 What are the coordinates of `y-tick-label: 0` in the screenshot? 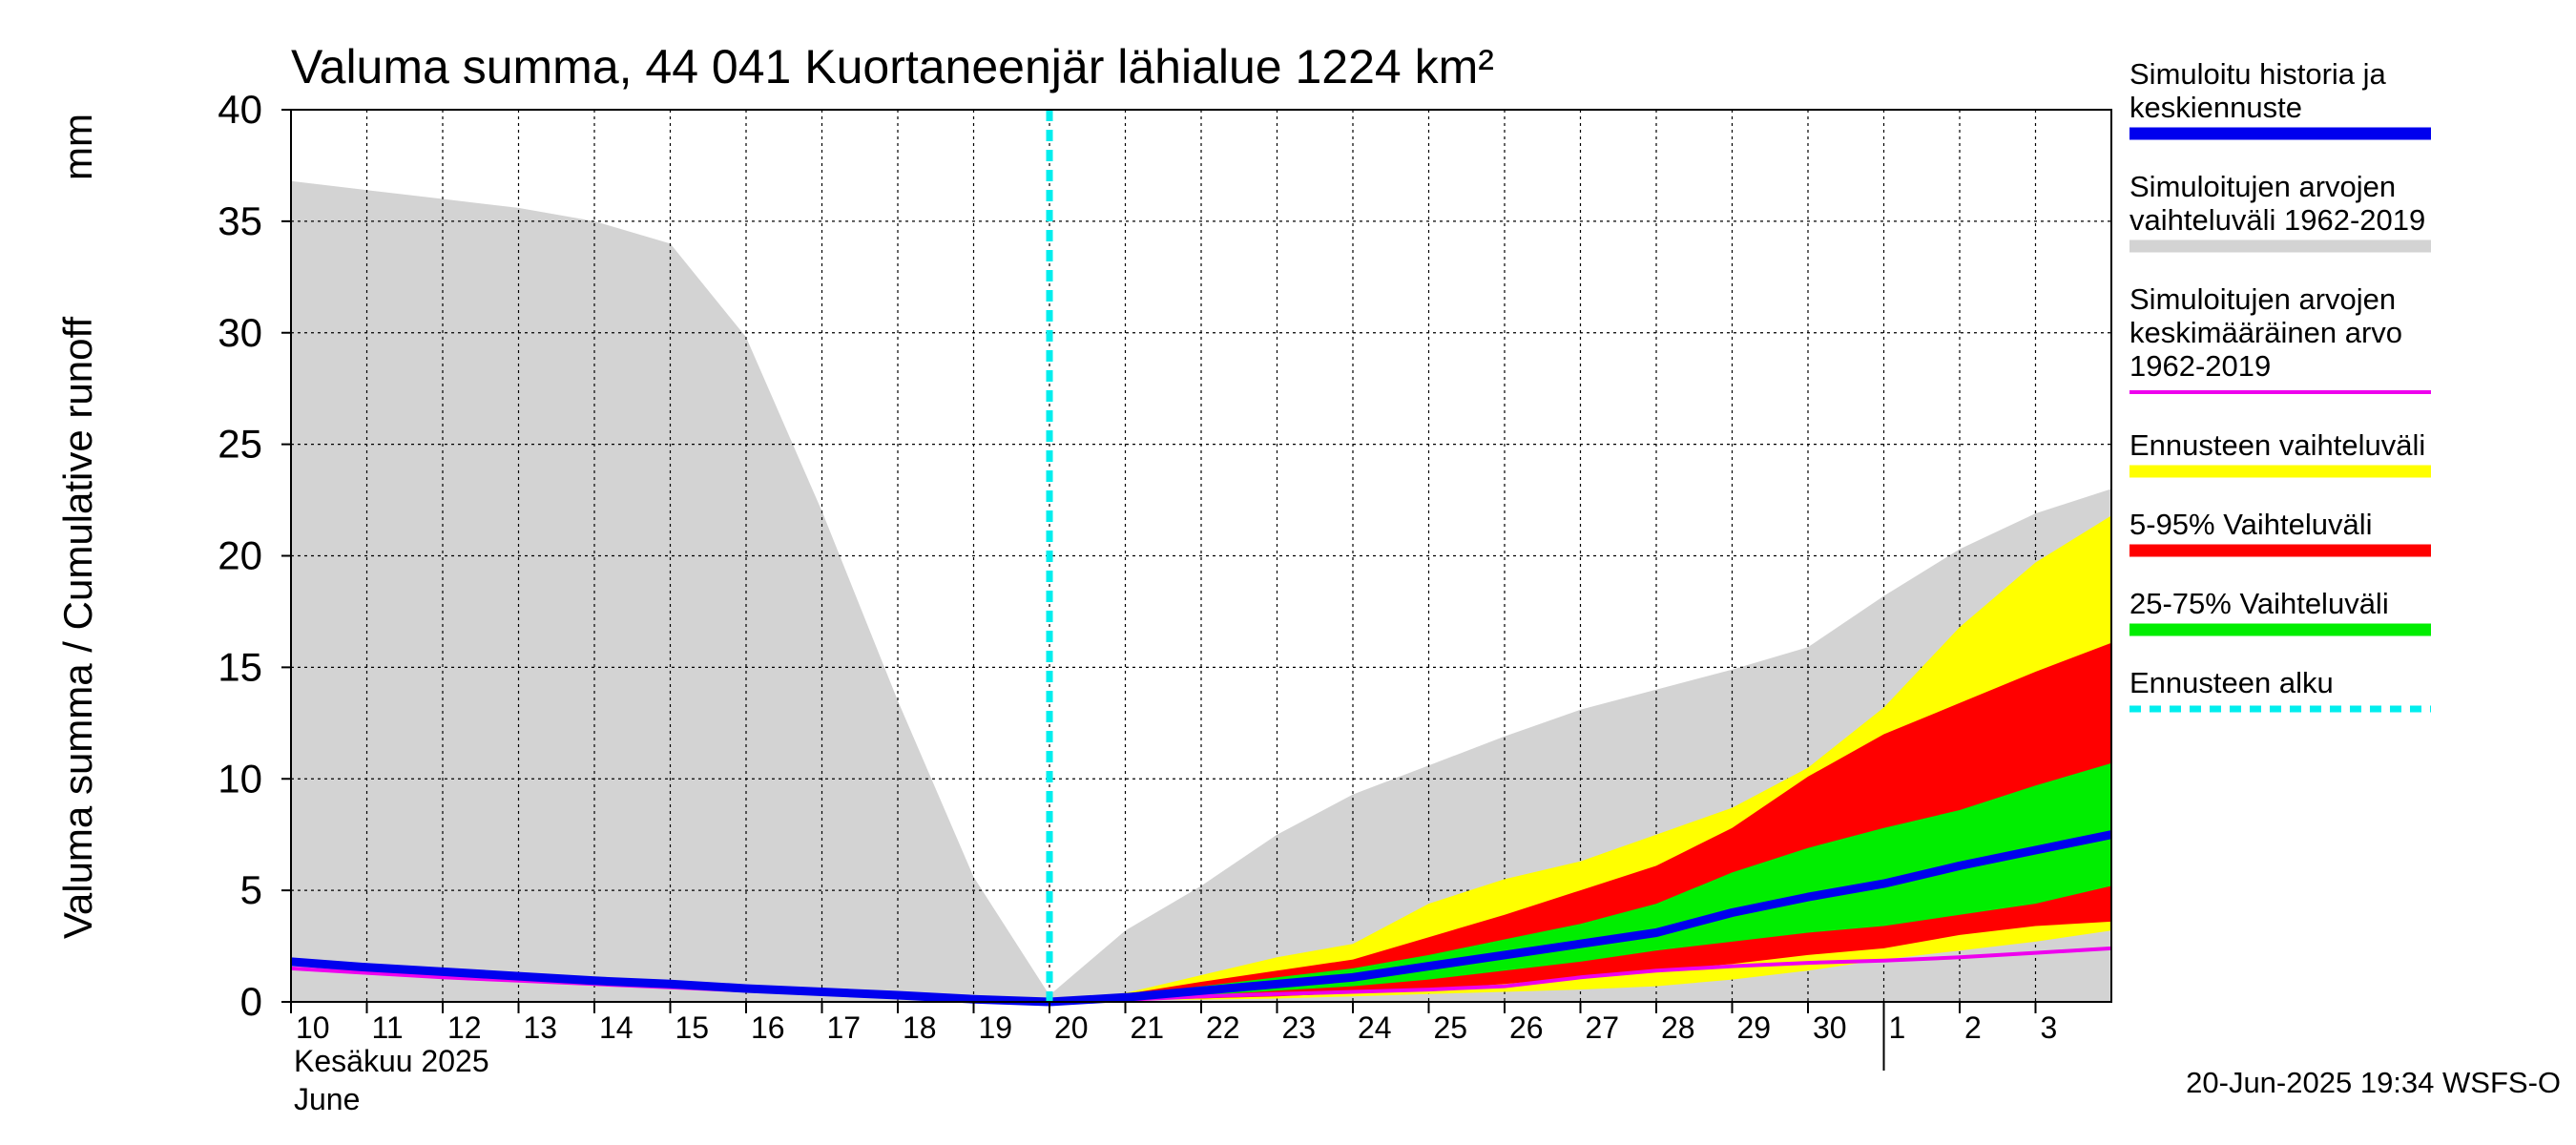 It's located at (251, 1001).